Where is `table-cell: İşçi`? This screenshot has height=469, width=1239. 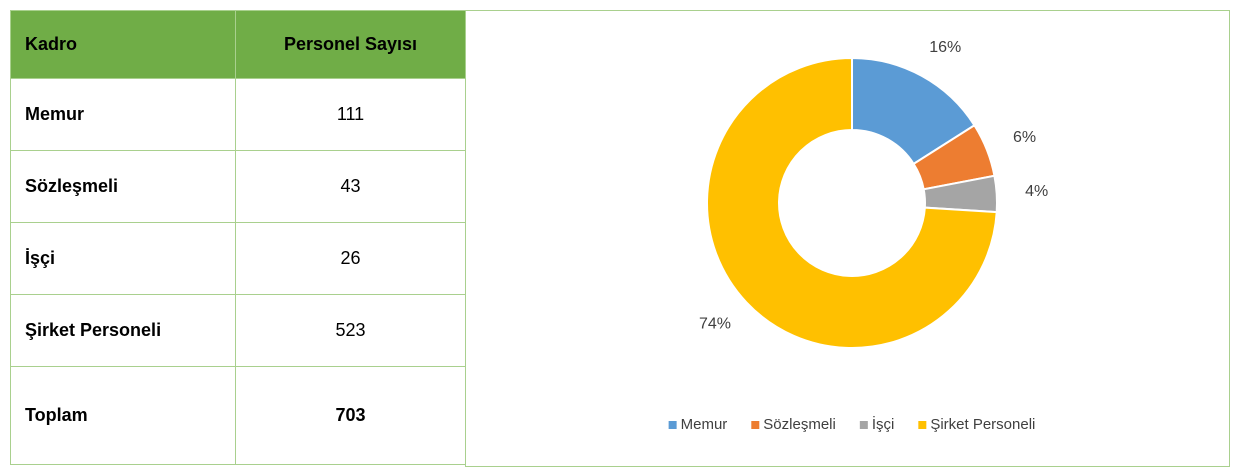
table-cell: İşçi is located at coordinates (123, 258).